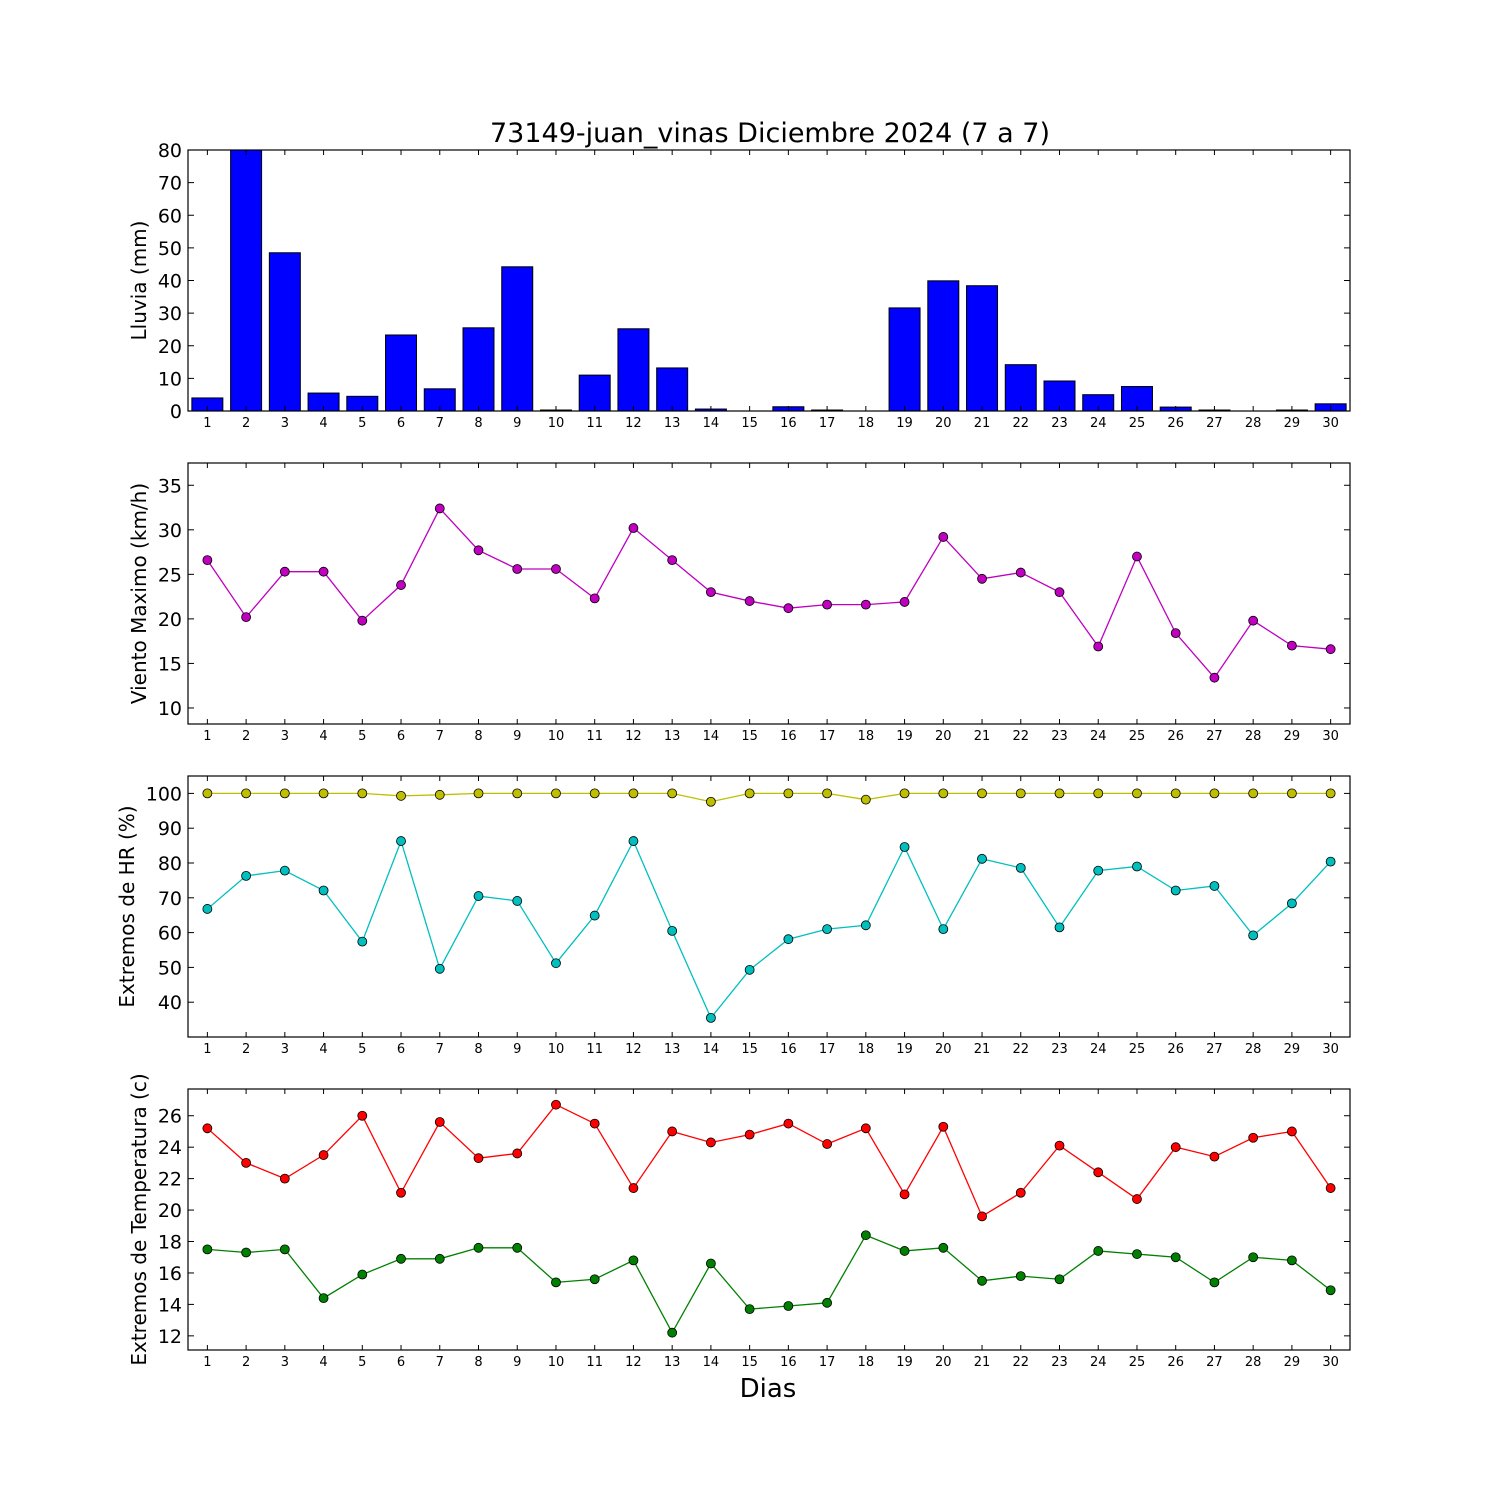 This screenshot has height=1500, width=1500. What do you see at coordinates (1175, 1362) in the screenshot?
I see `x-tick-label: 26` at bounding box center [1175, 1362].